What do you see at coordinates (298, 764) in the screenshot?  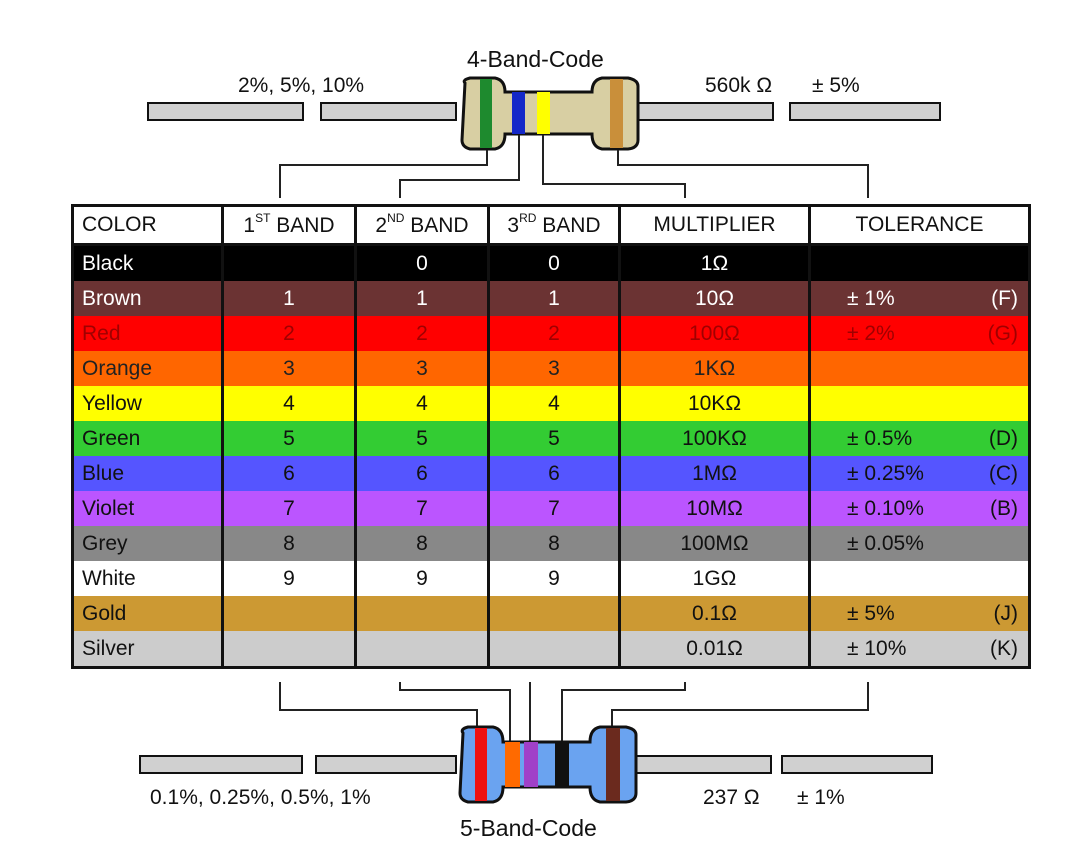 I see `bottom-lead-left` at bounding box center [298, 764].